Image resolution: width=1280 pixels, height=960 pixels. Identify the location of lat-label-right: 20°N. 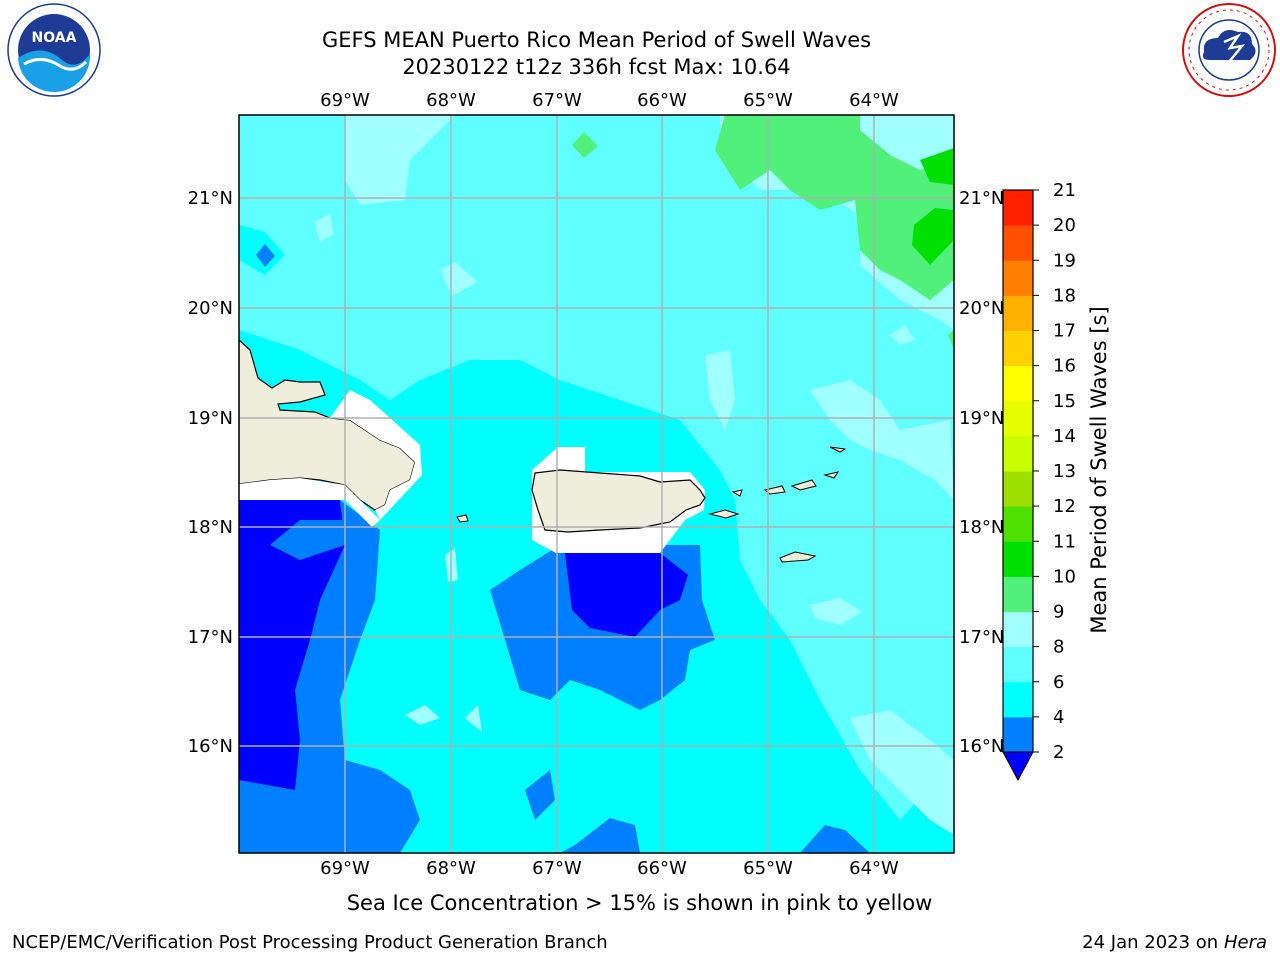
(981, 308).